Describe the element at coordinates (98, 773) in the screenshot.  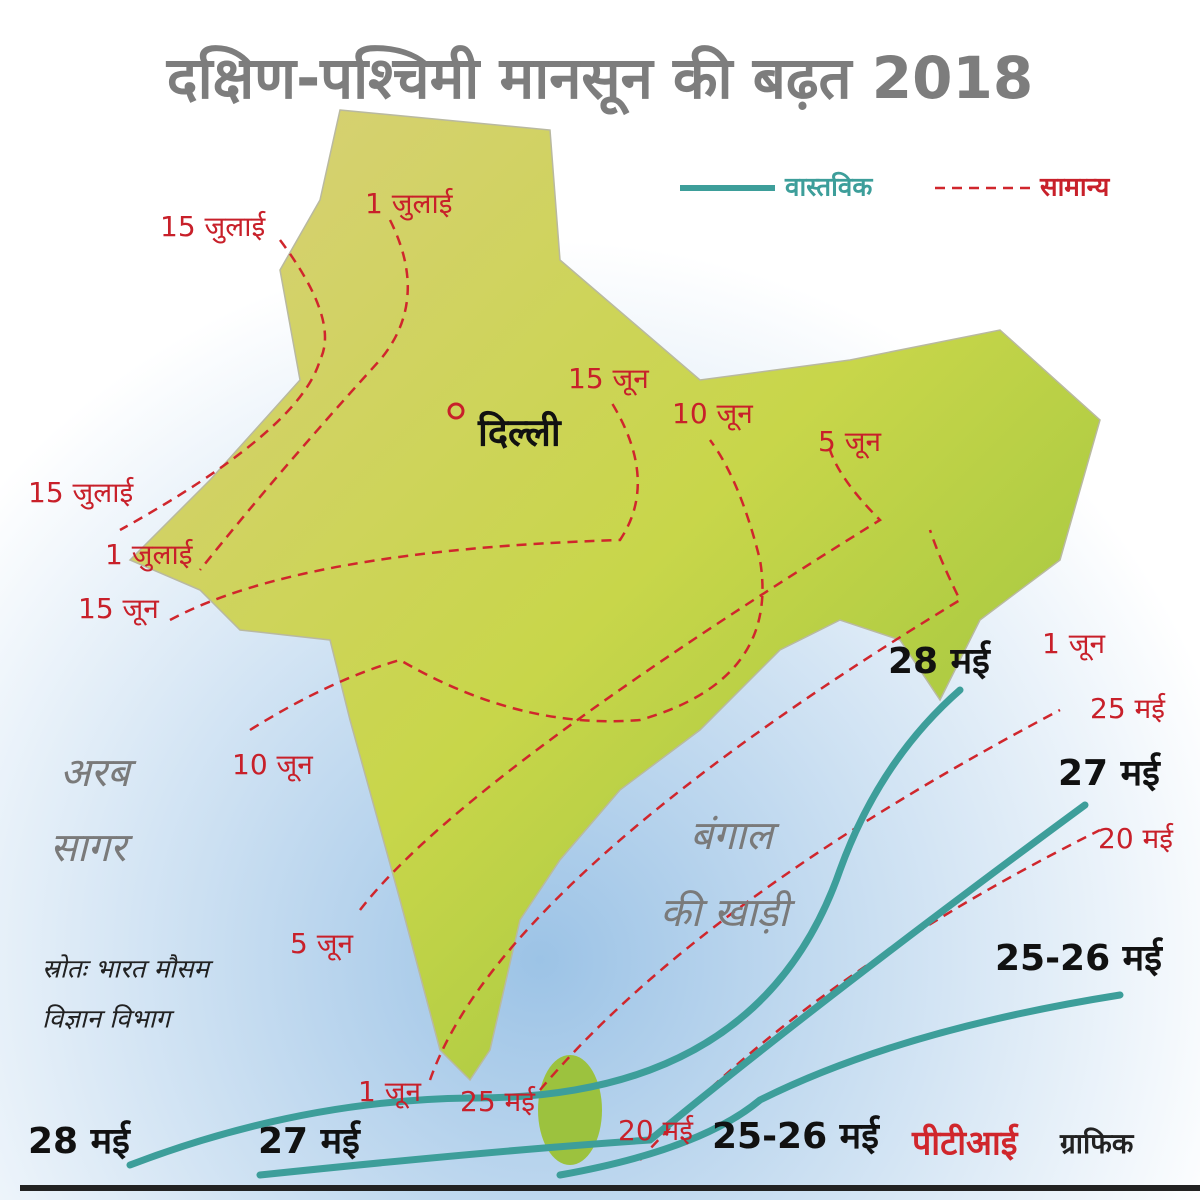
I see `sea-label: अरब` at that location.